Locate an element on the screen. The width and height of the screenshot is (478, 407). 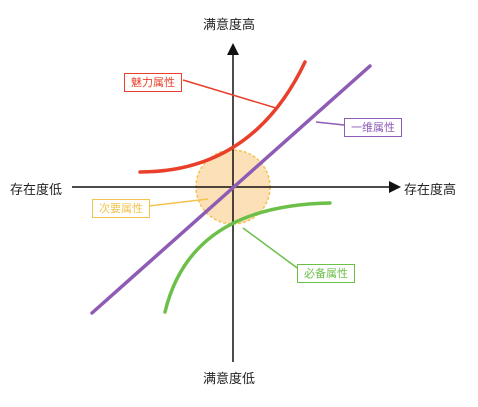
attractive-leader-line is located at coordinates (229, 94).